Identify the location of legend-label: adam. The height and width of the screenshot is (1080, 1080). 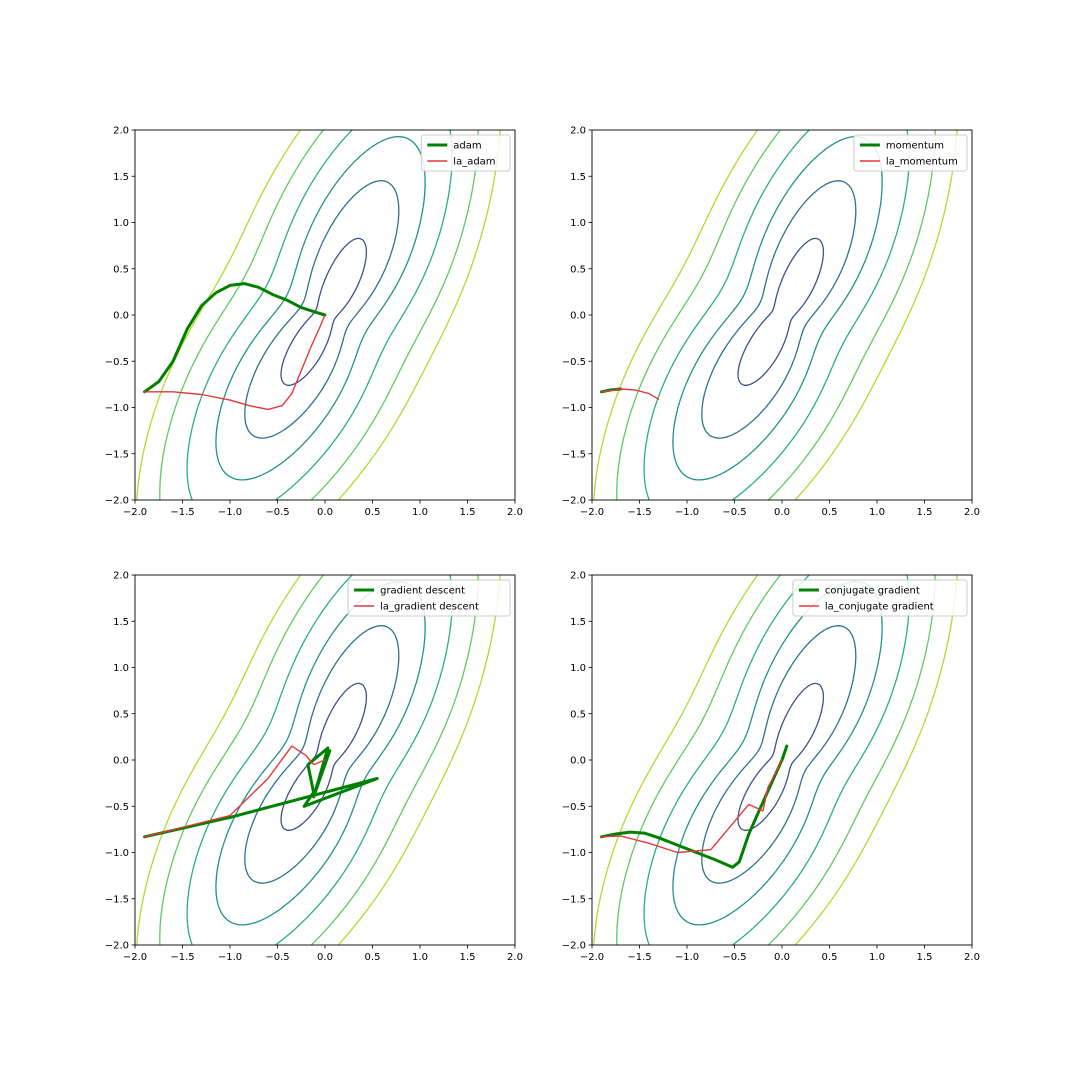
(467, 146).